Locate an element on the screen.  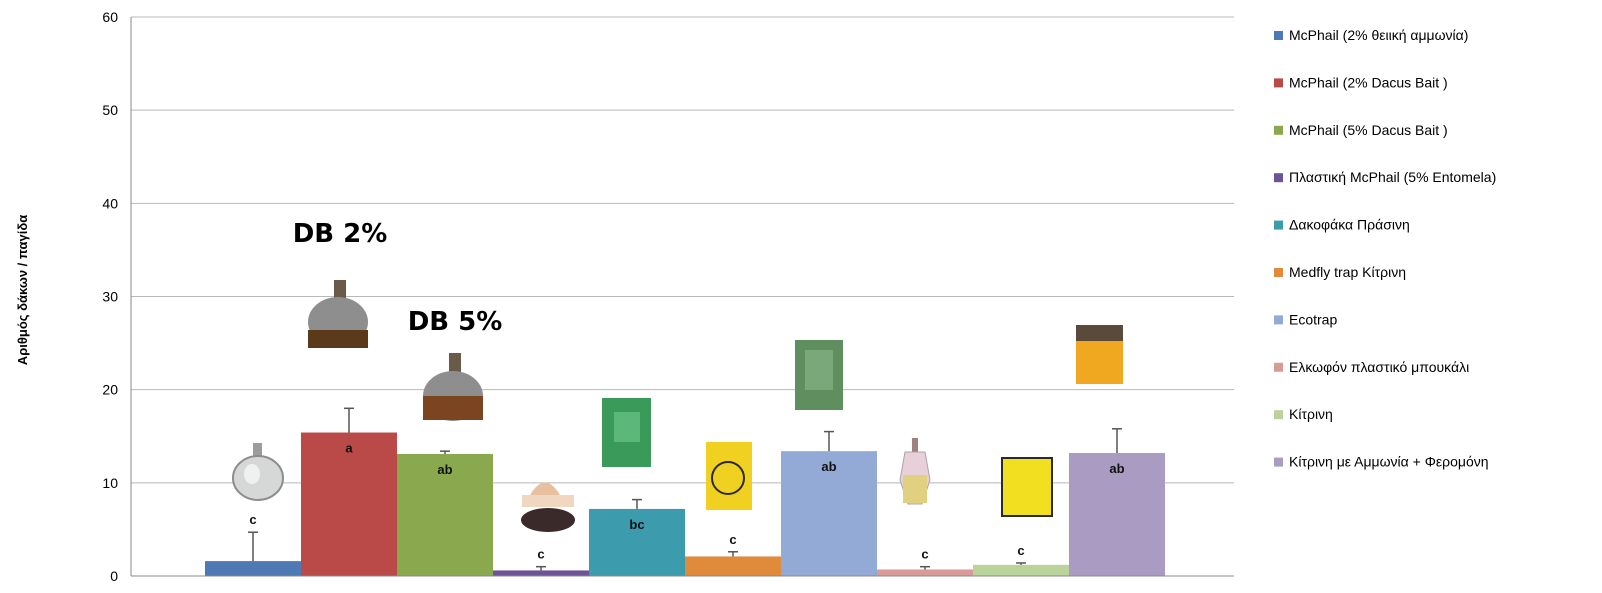
y-axis-ticks: 0 10 20 30 40 50 60 is located at coordinates (110, 296).